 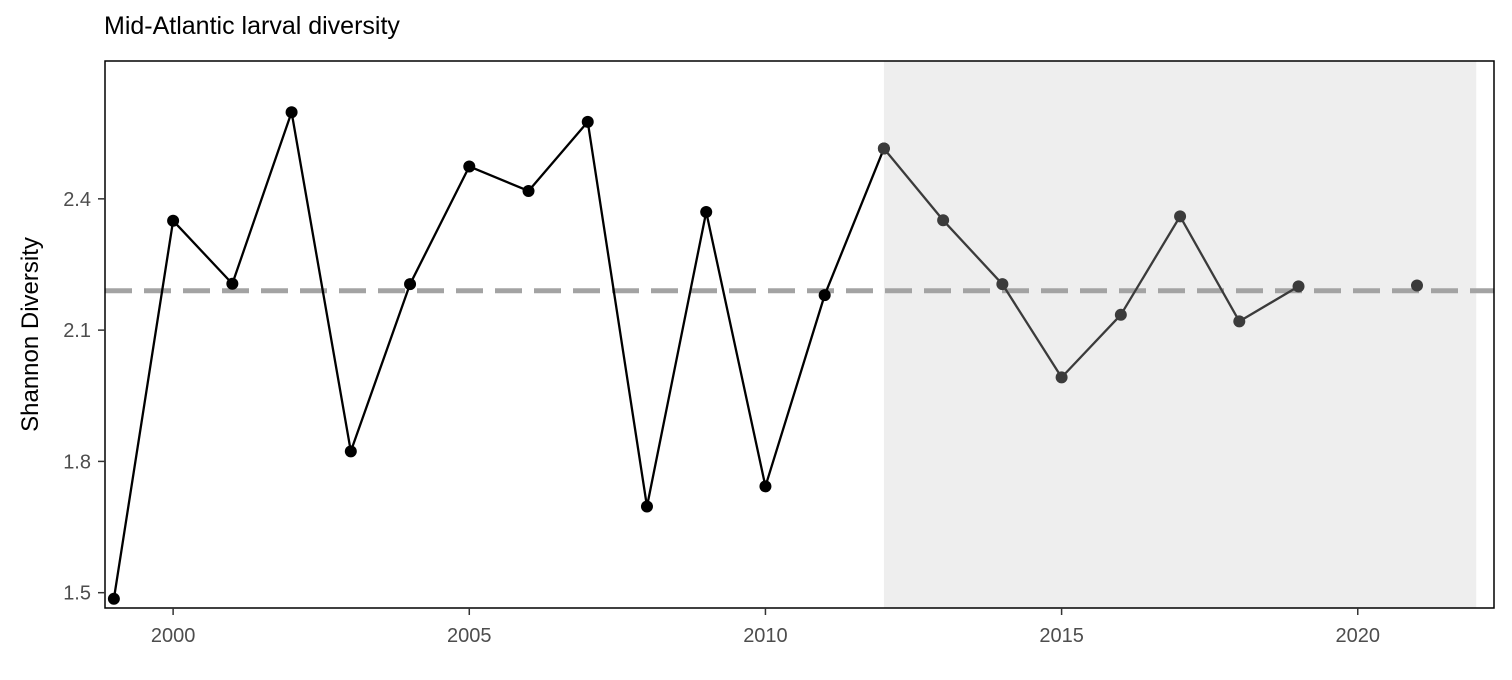 I want to click on x-tick-label: 2010, so click(x=765, y=636).